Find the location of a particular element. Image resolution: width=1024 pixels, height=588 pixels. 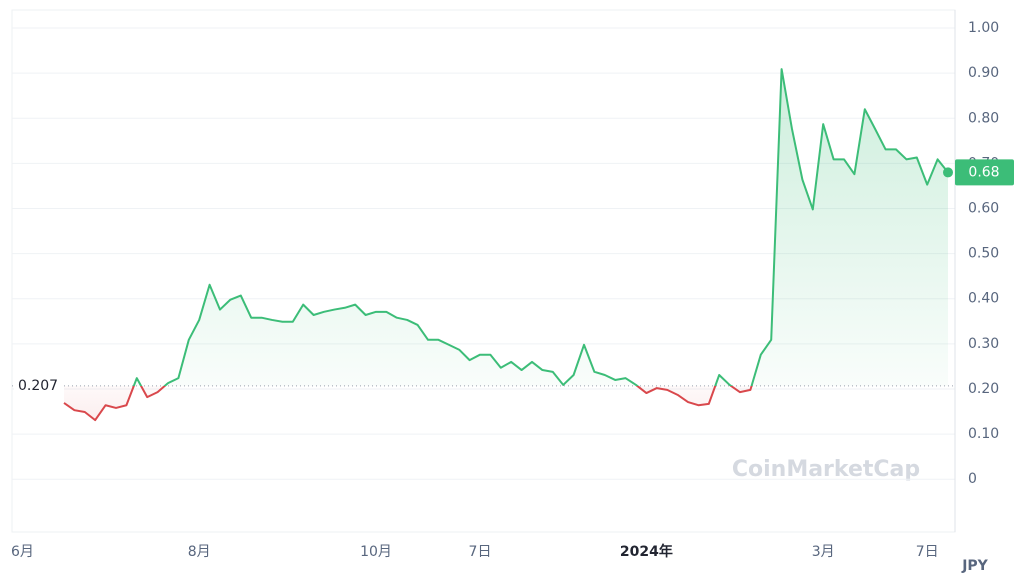

y-tick-label: 0.80 is located at coordinates (983, 118).